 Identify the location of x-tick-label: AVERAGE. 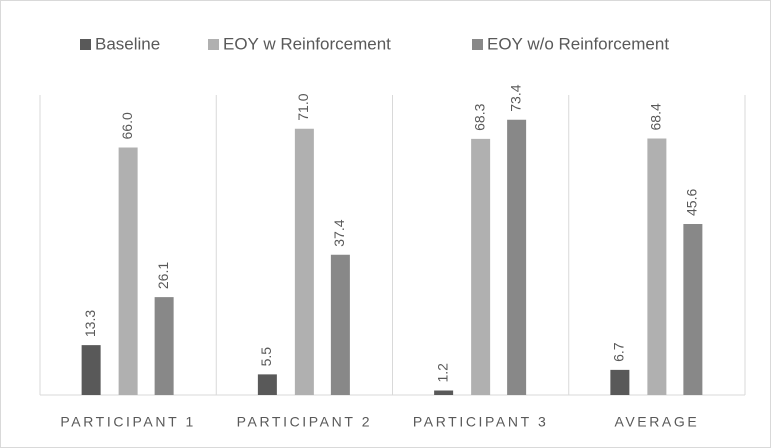
(656, 422).